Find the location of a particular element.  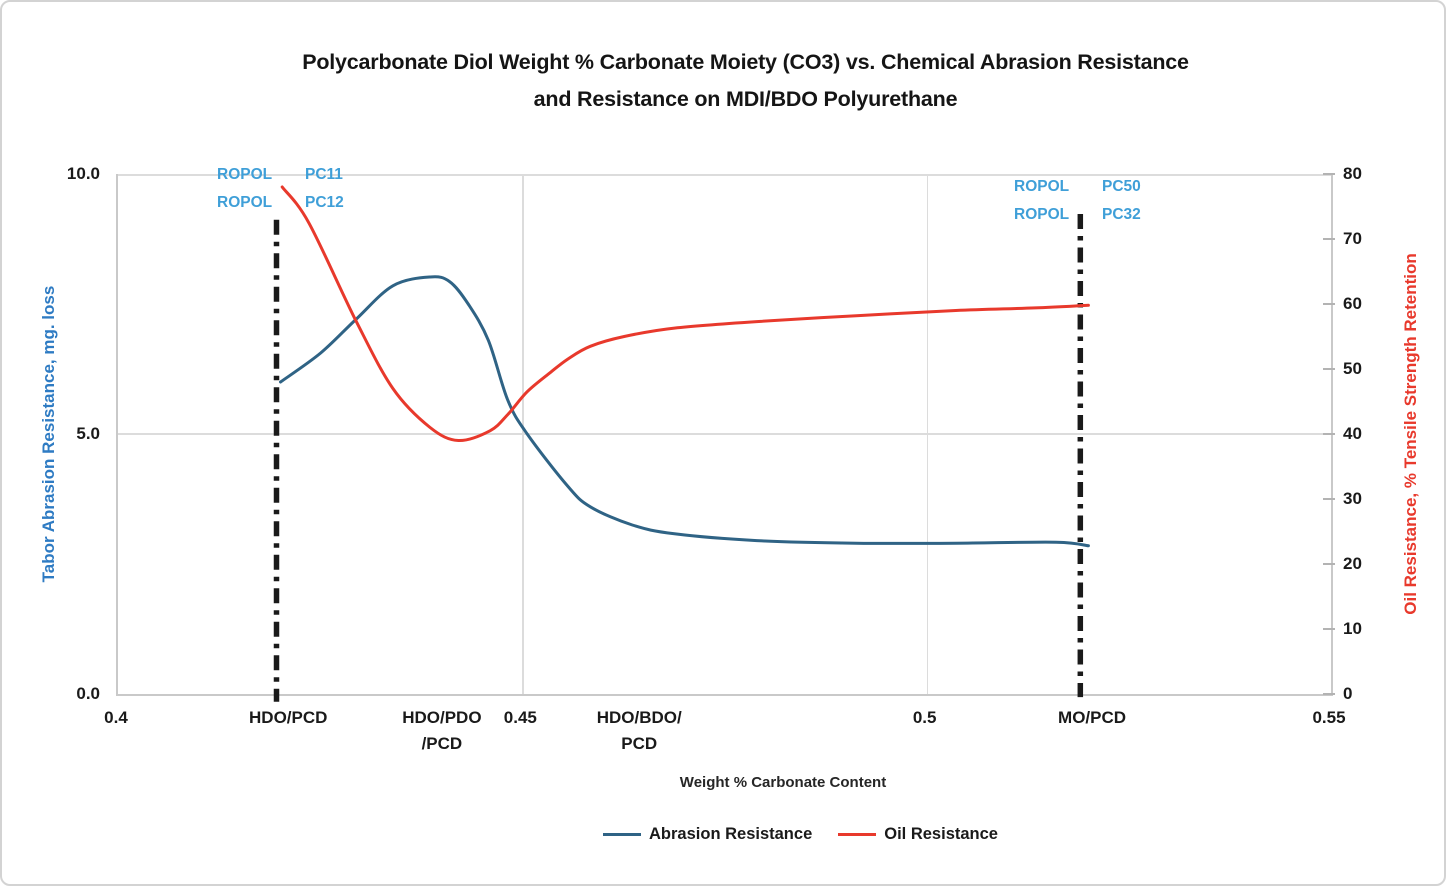

legend: Abrasion Resistance Oil Resistance is located at coordinates (800, 834).